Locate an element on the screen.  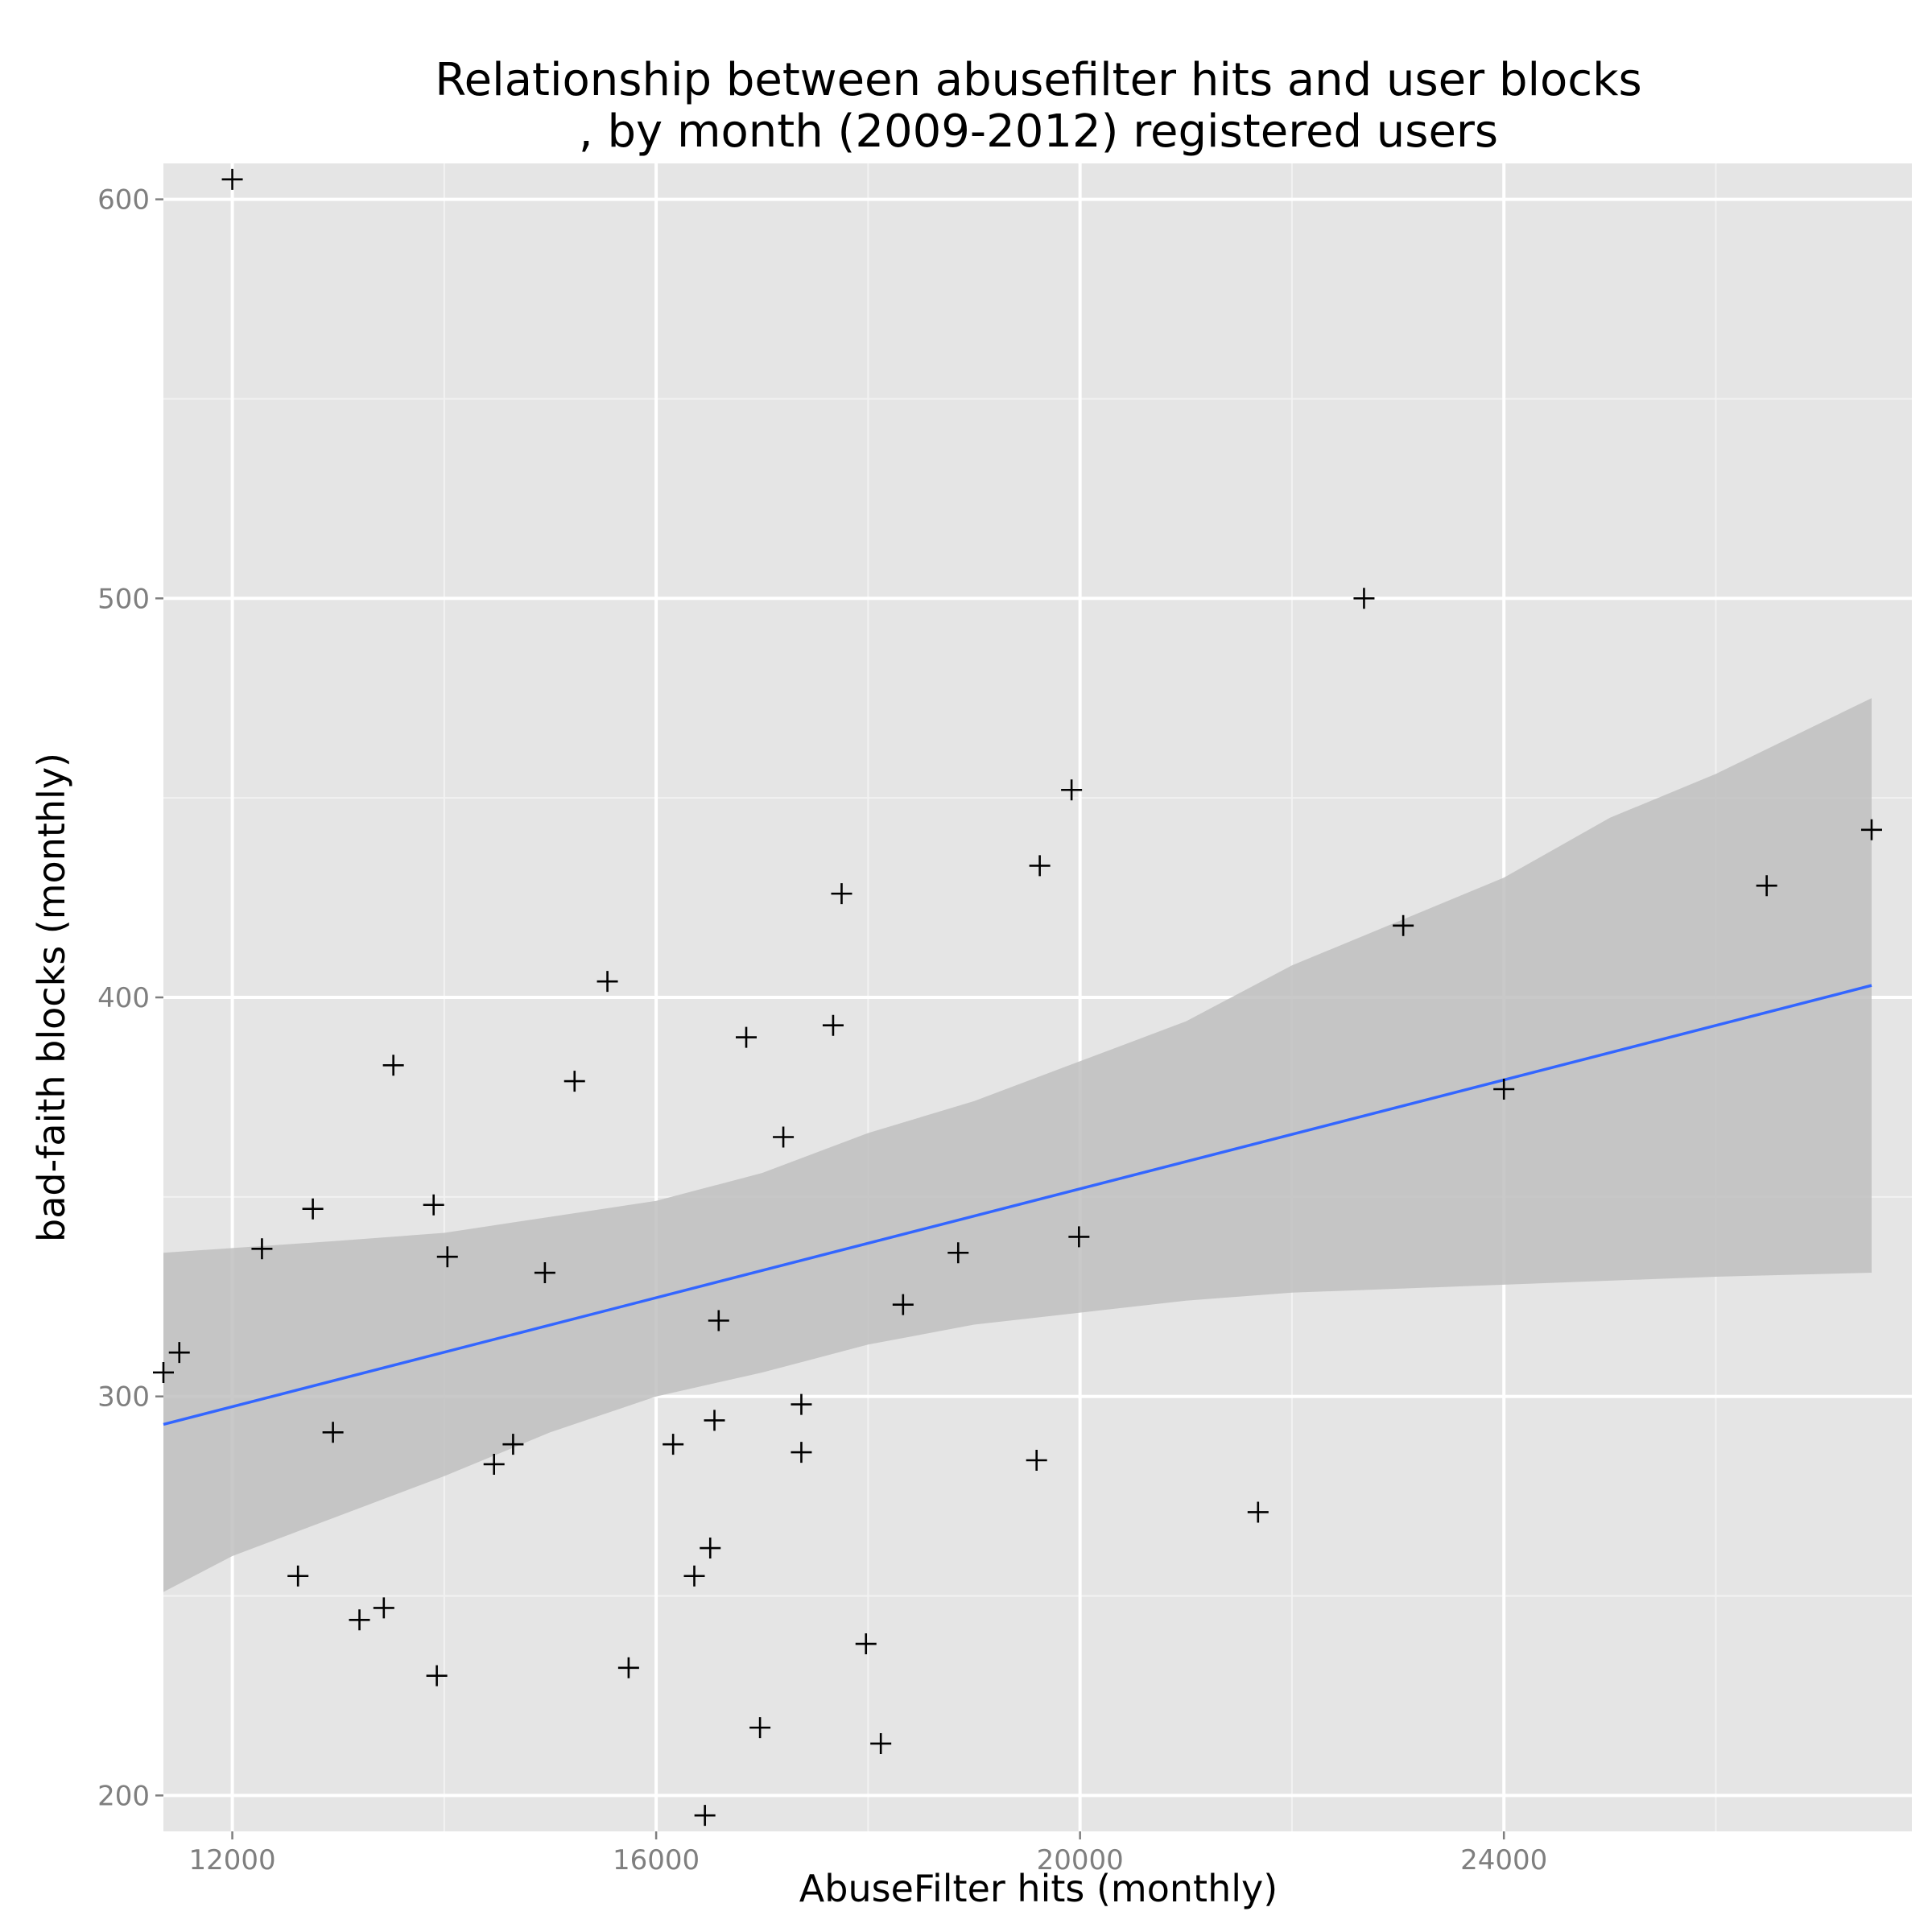
x-tick-label: 12000 is located at coordinates (231, 1860).